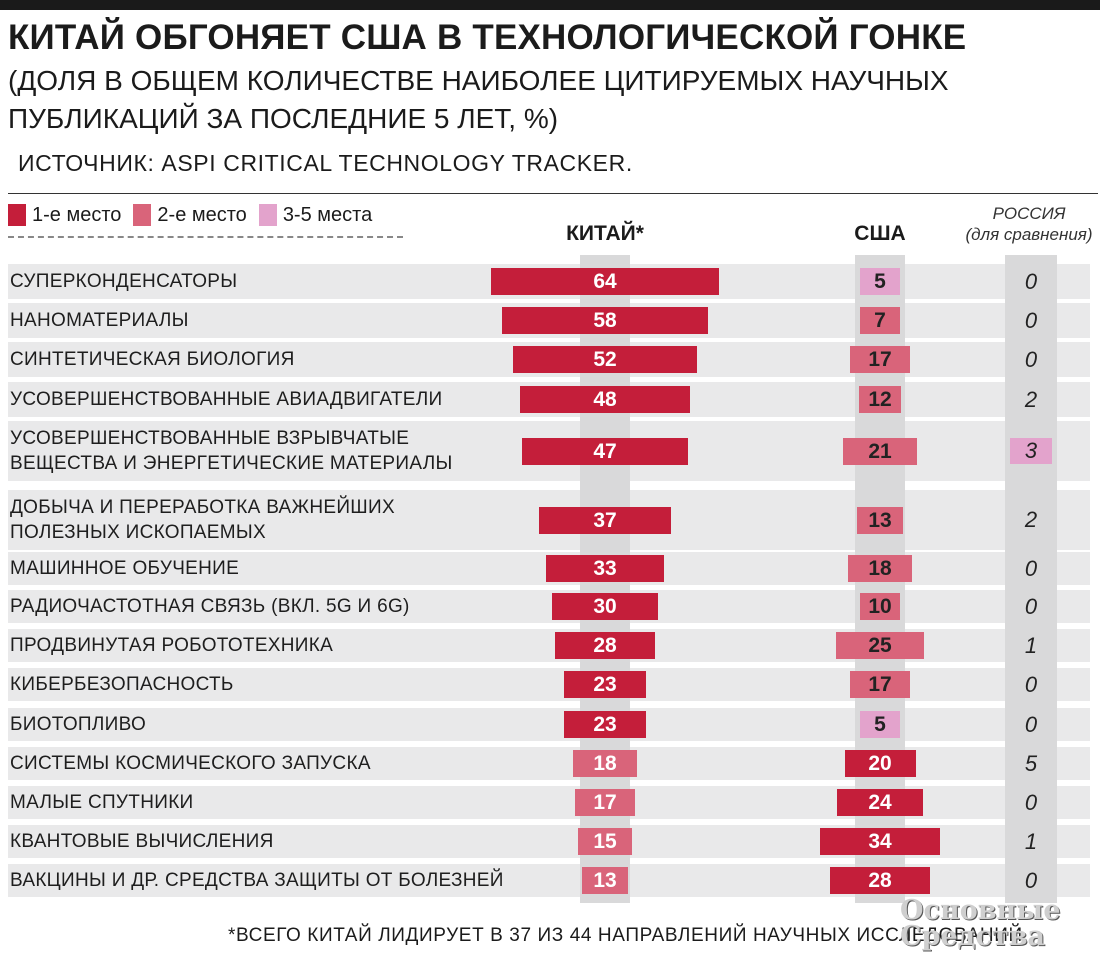  I want to click on china-value: 13, so click(605, 880).